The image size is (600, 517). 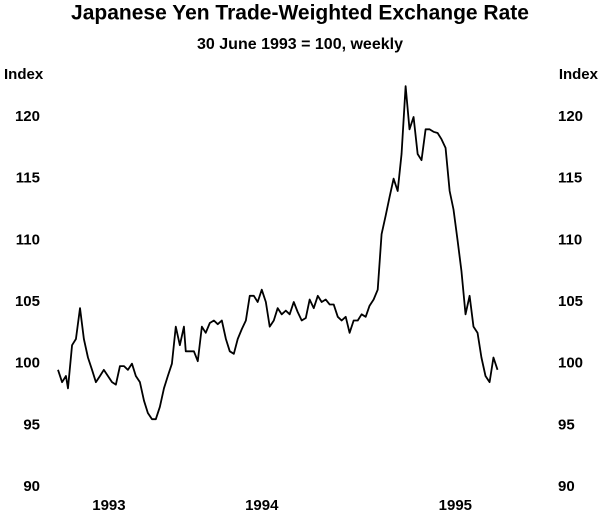 I want to click on x-tick-label: 1994, so click(x=262, y=505).